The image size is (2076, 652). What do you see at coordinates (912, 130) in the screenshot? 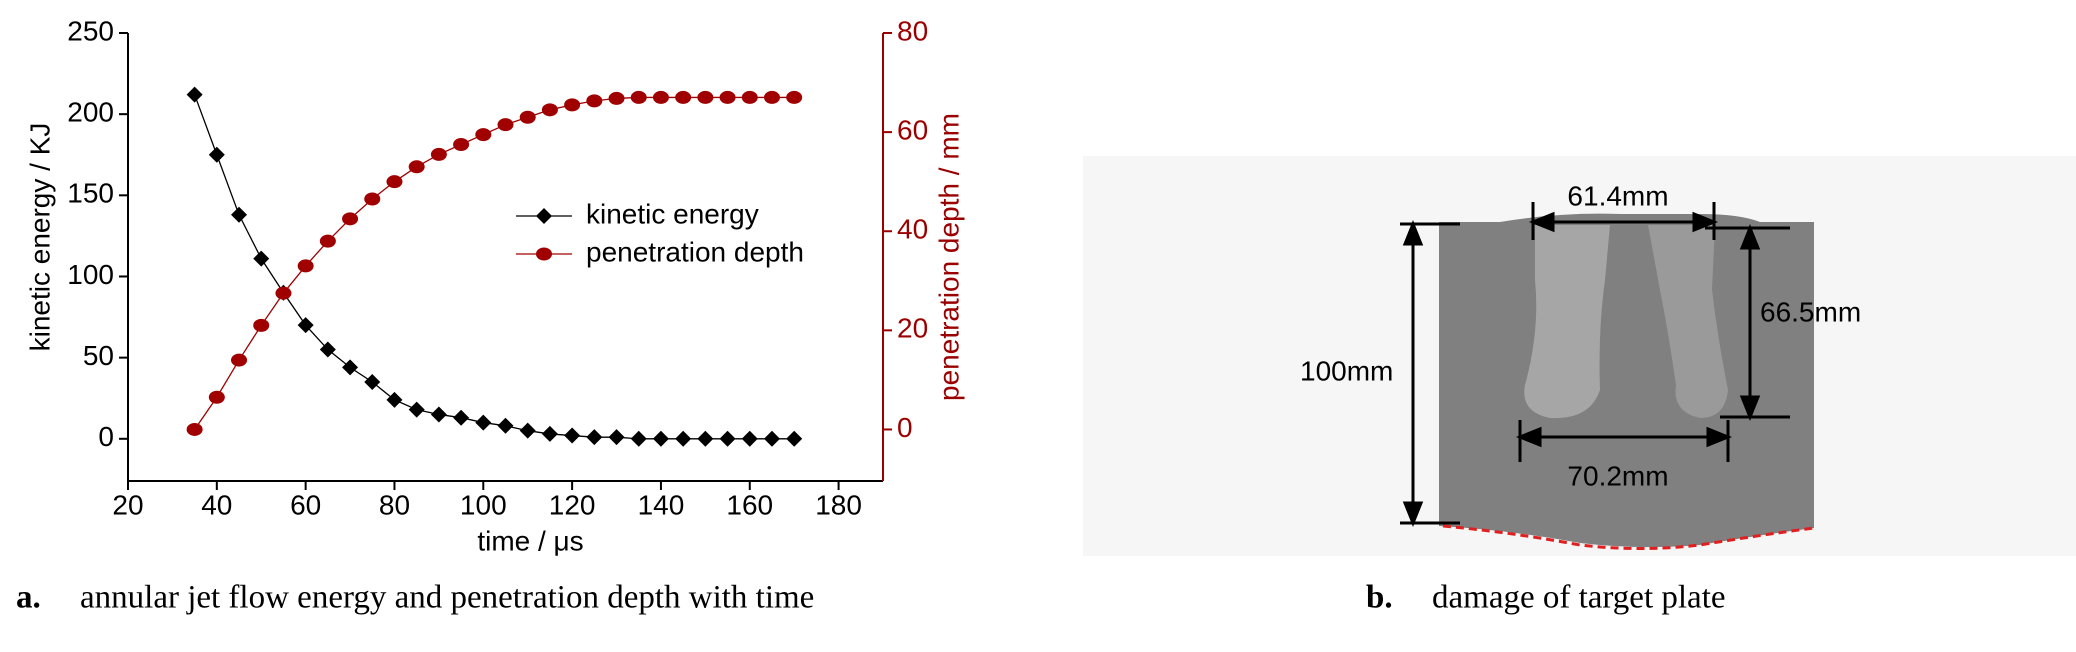
I see `y2-tick-label: 60` at bounding box center [912, 130].